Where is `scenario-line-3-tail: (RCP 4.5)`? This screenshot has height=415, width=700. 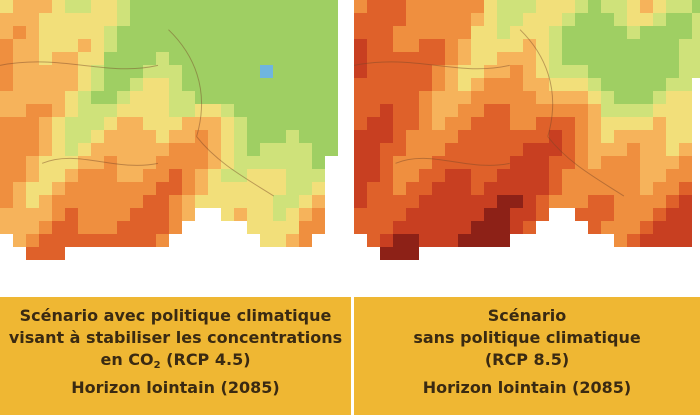
scenario-line-3-tail: (RCP 4.5) is located at coordinates (205, 359).